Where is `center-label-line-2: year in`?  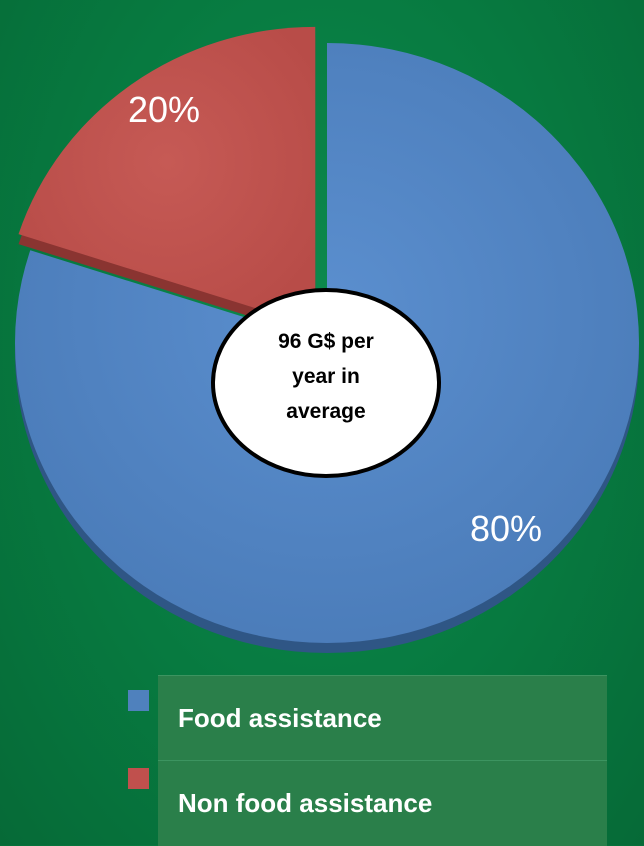
center-label-line-2: year in is located at coordinates (326, 376).